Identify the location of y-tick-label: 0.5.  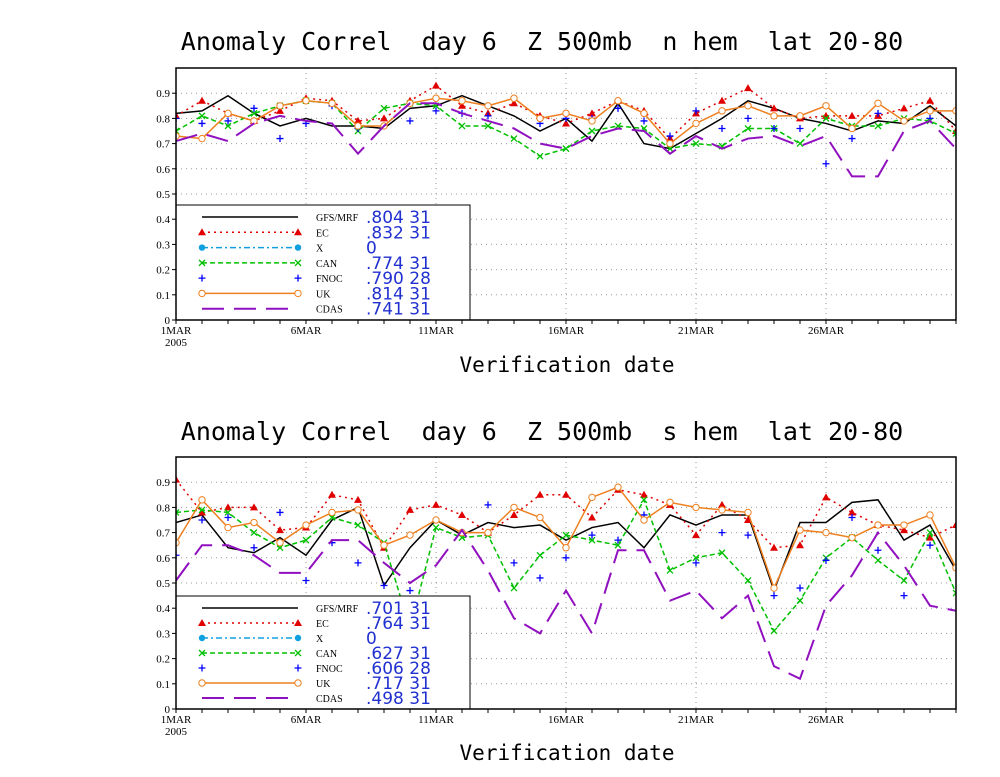
(163, 584).